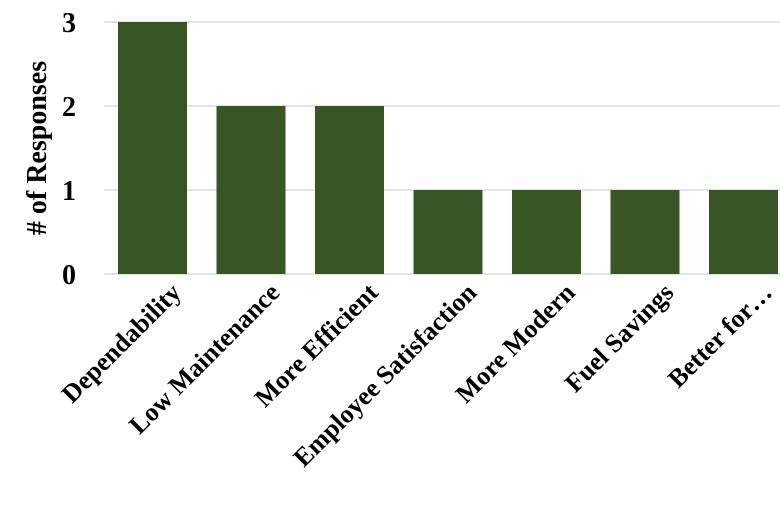  I want to click on x-category-label: Employee Satisfaction, so click(385, 374).